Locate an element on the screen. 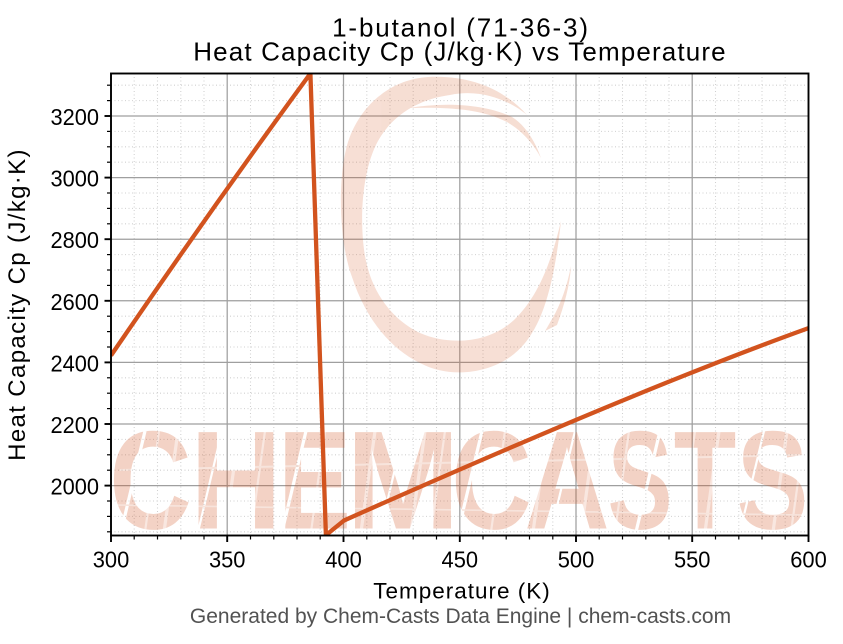 This screenshot has width=843, height=644. svg-text: H is located at coordinates (236, 480).